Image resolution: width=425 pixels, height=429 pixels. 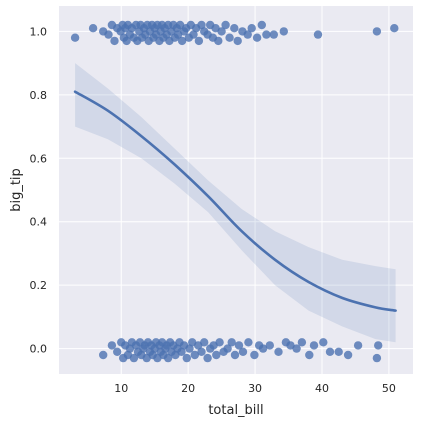 I want to click on x-axis-label: total_bill, so click(x=235, y=410).